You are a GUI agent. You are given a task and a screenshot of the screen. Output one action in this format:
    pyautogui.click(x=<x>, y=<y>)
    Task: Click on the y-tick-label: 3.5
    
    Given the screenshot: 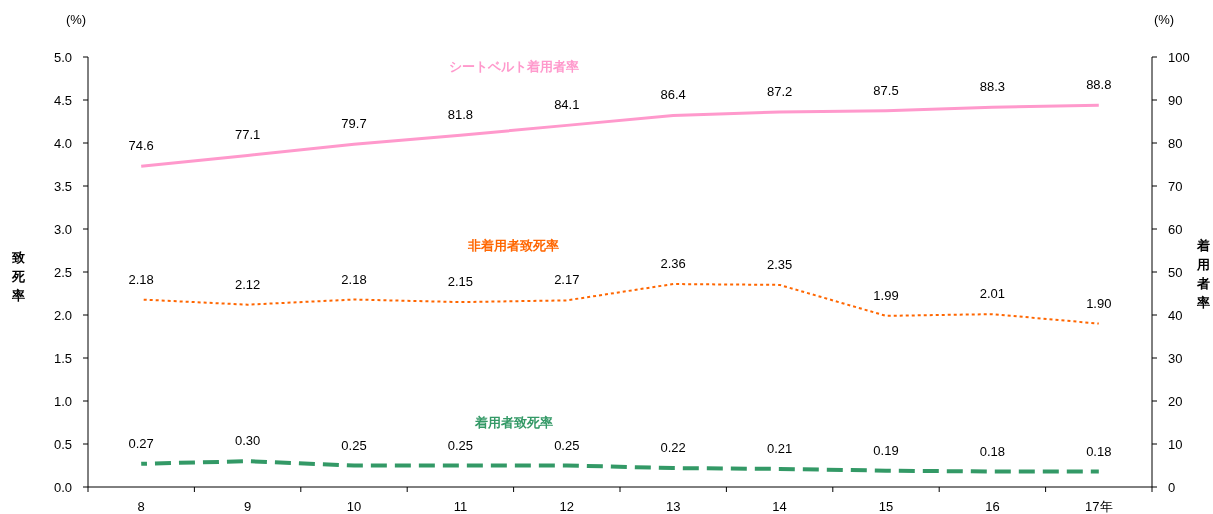 What is the action you would take?
    pyautogui.click(x=62, y=186)
    